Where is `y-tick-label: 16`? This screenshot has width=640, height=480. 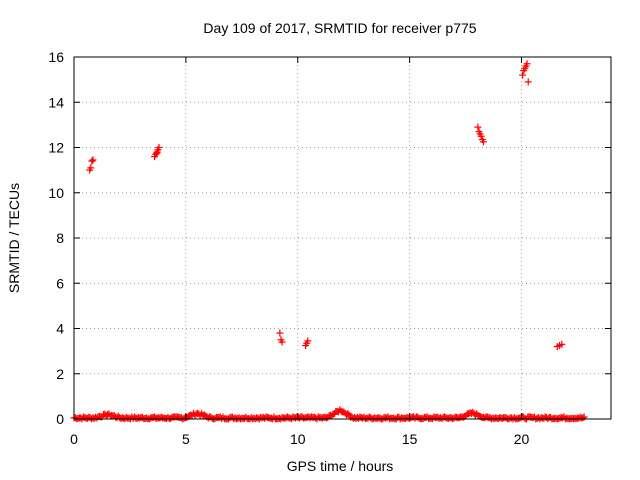 y-tick-label: 16 is located at coordinates (56, 57).